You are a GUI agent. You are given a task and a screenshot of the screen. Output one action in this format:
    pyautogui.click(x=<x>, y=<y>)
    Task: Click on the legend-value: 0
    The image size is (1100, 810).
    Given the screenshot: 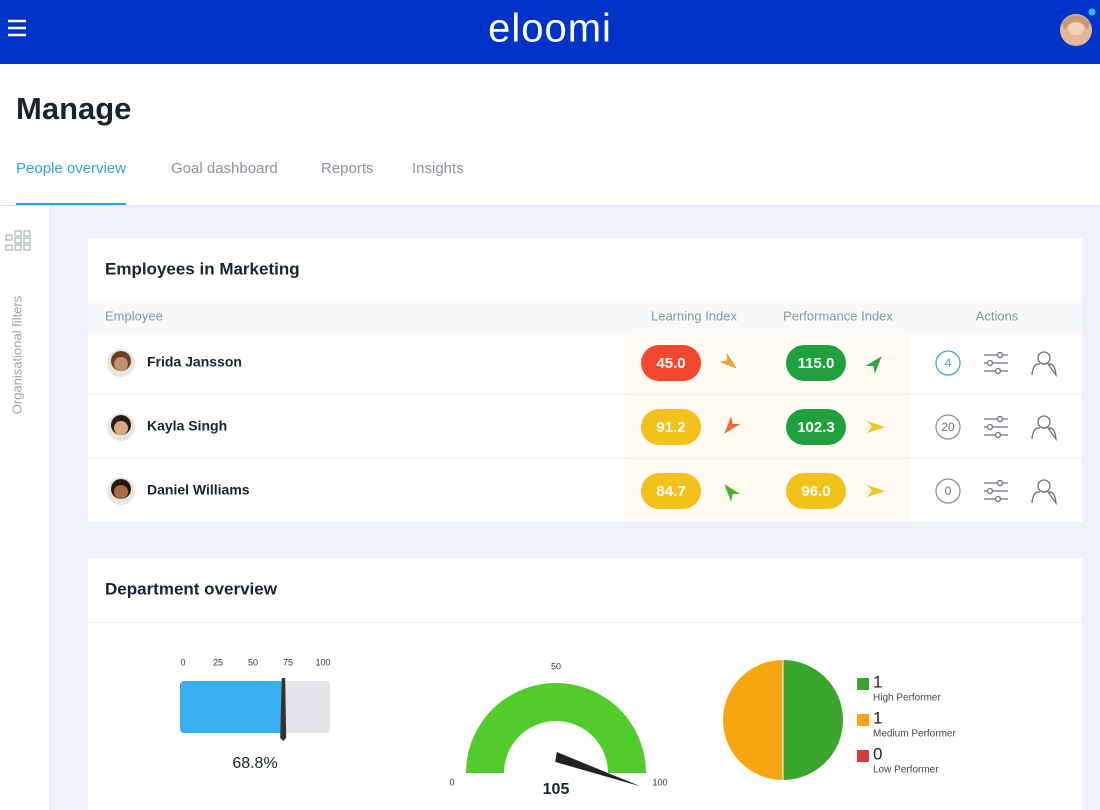 What is the action you would take?
    pyautogui.click(x=877, y=753)
    